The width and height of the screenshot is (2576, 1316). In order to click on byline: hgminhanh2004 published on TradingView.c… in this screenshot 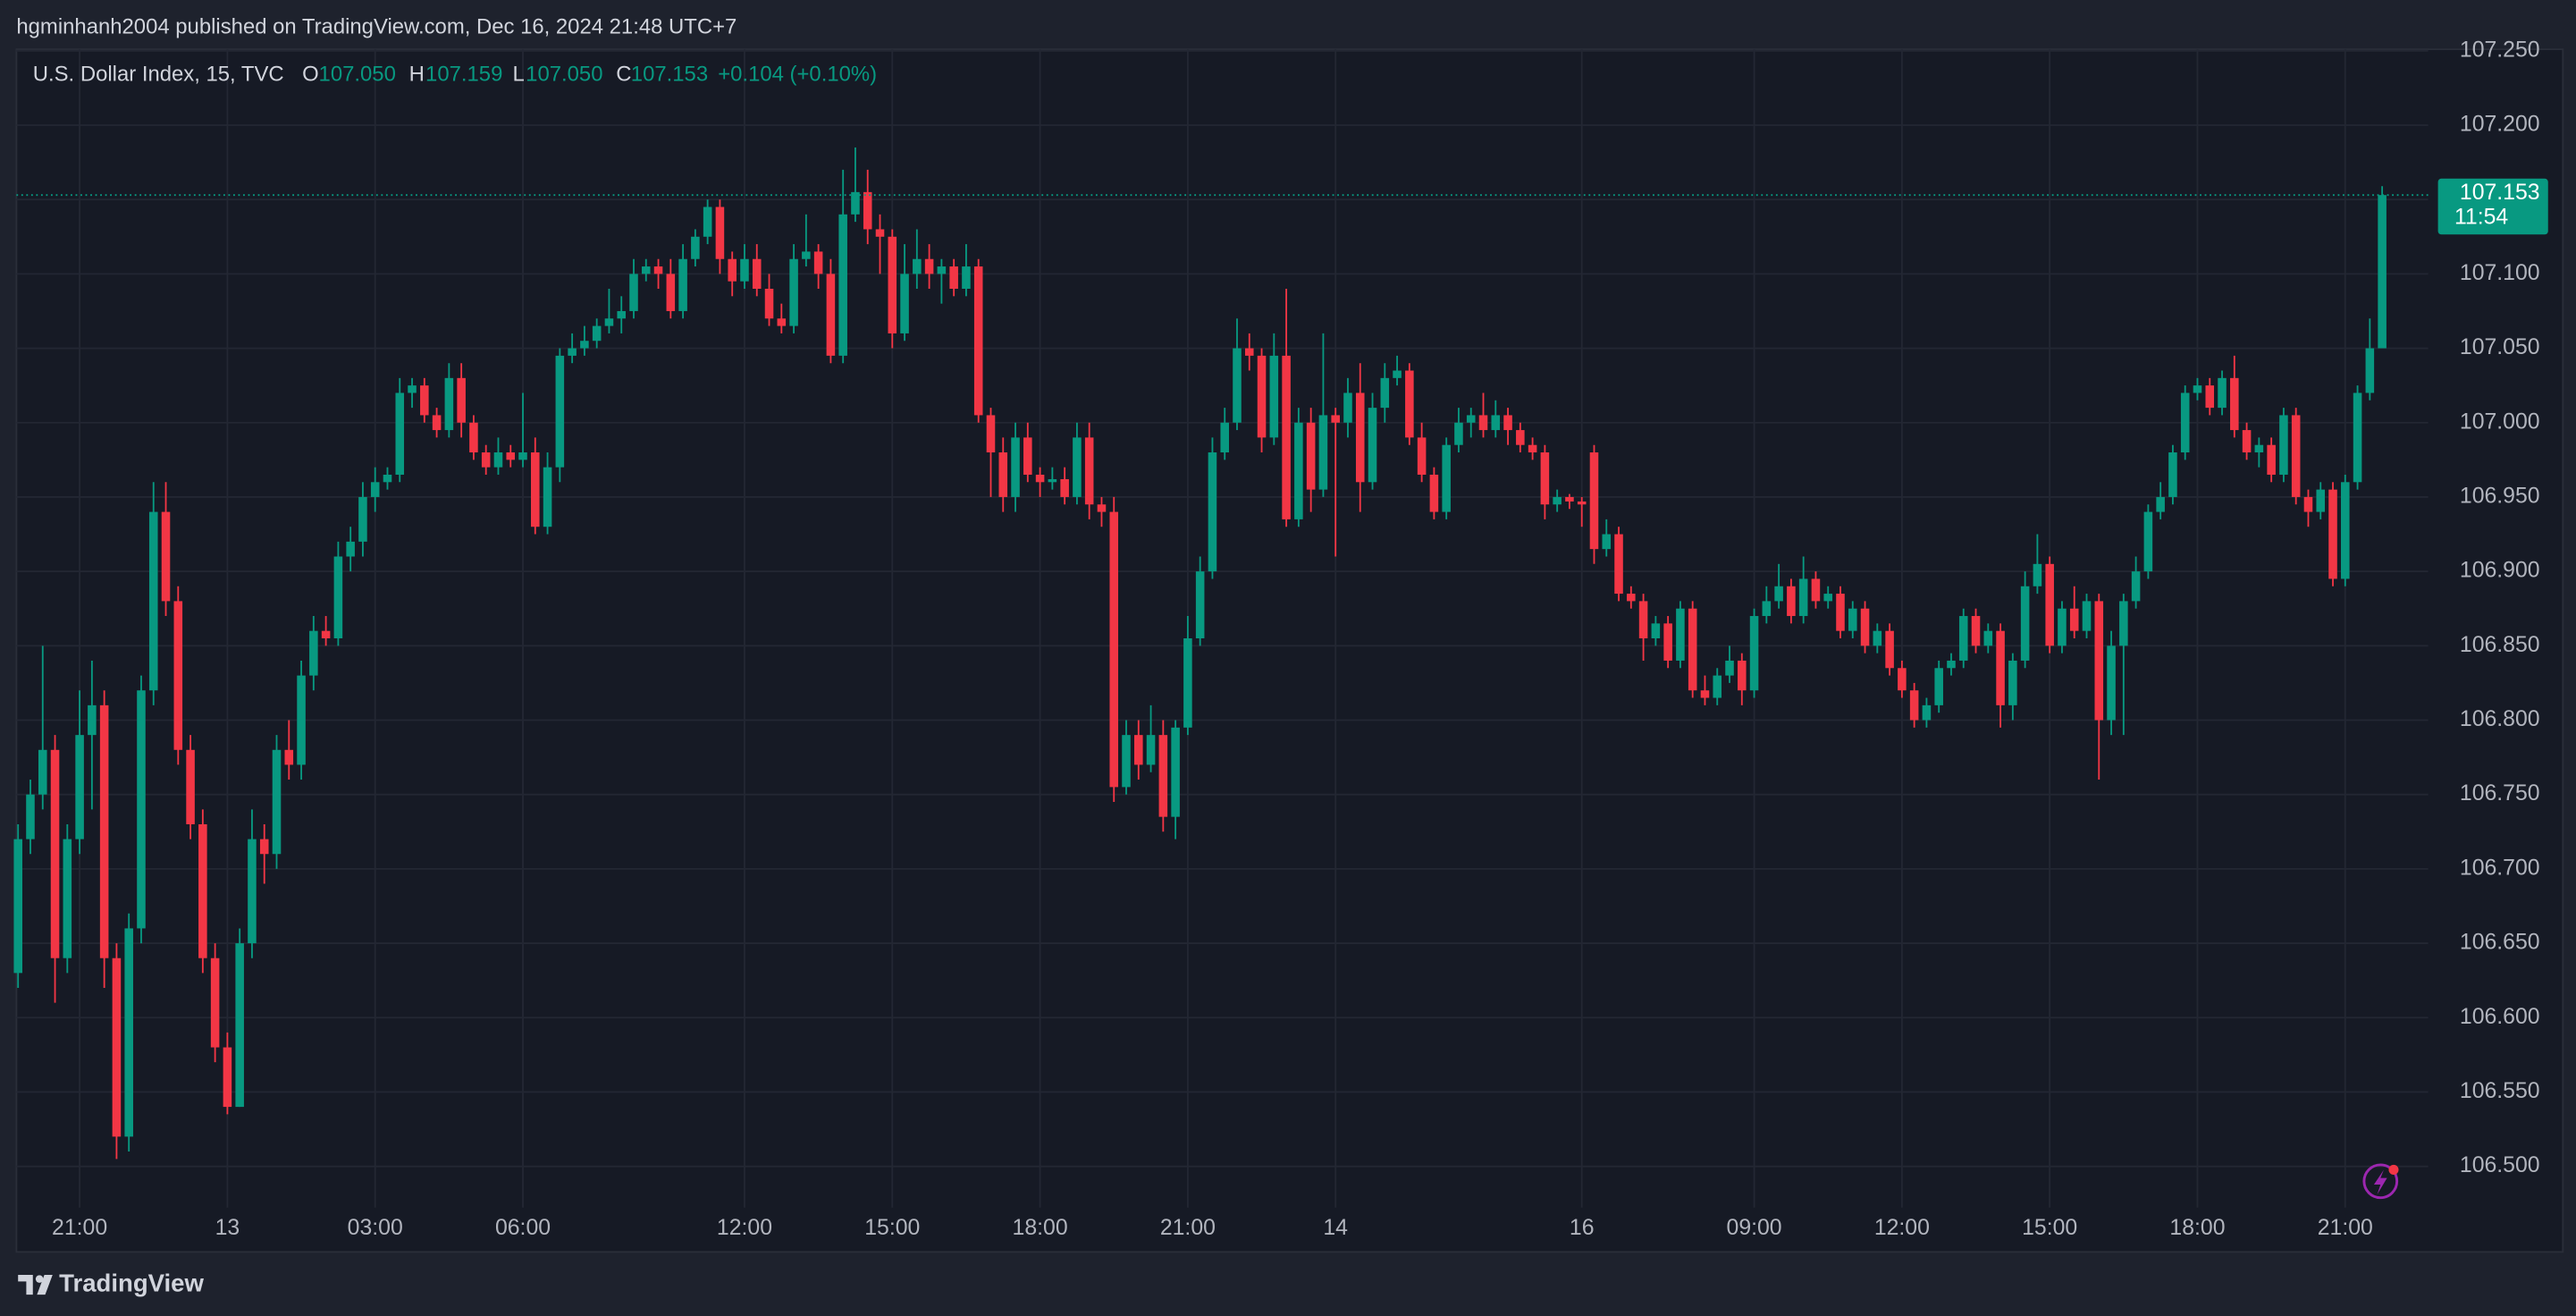, I will do `click(377, 27)`.